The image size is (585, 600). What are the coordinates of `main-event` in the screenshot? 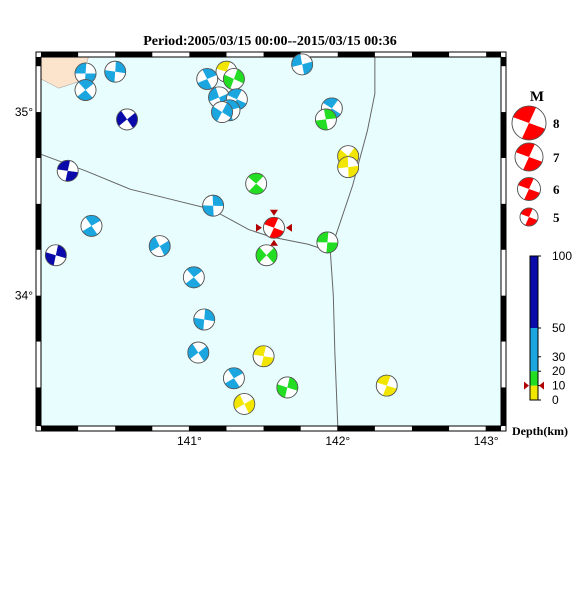 It's located at (273, 227).